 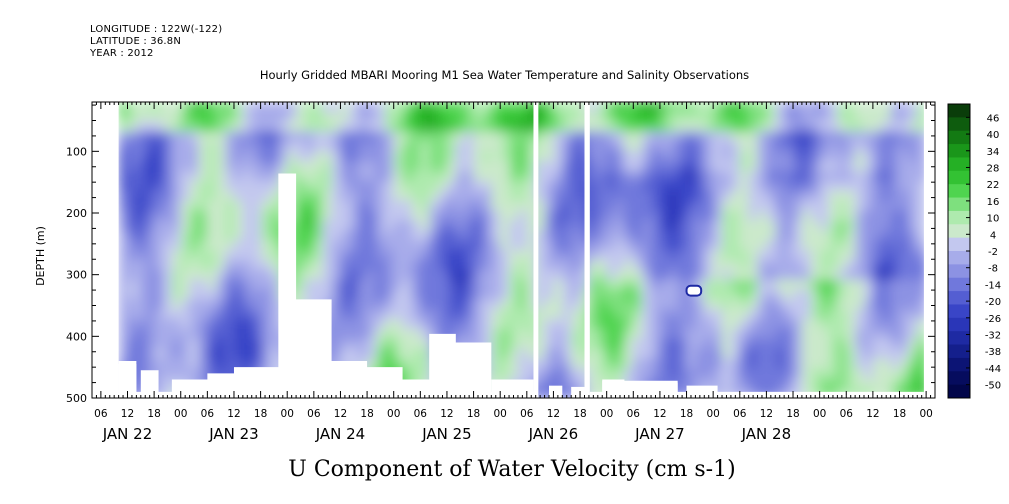 What do you see at coordinates (233, 434) in the screenshot?
I see `x-date-label: JAN 23` at bounding box center [233, 434].